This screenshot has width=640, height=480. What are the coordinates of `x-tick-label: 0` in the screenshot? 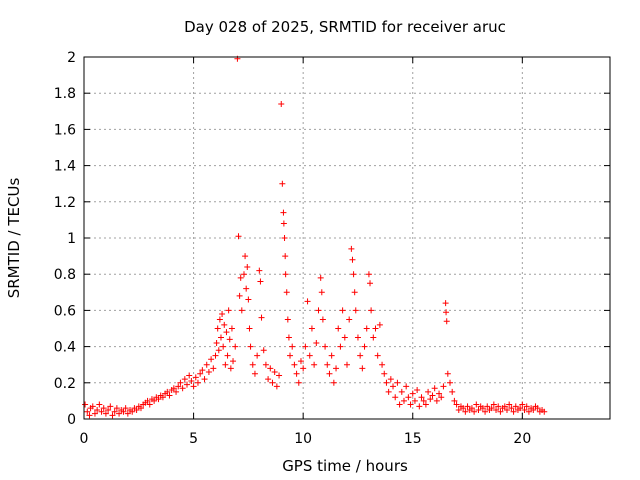 It's located at (84, 439).